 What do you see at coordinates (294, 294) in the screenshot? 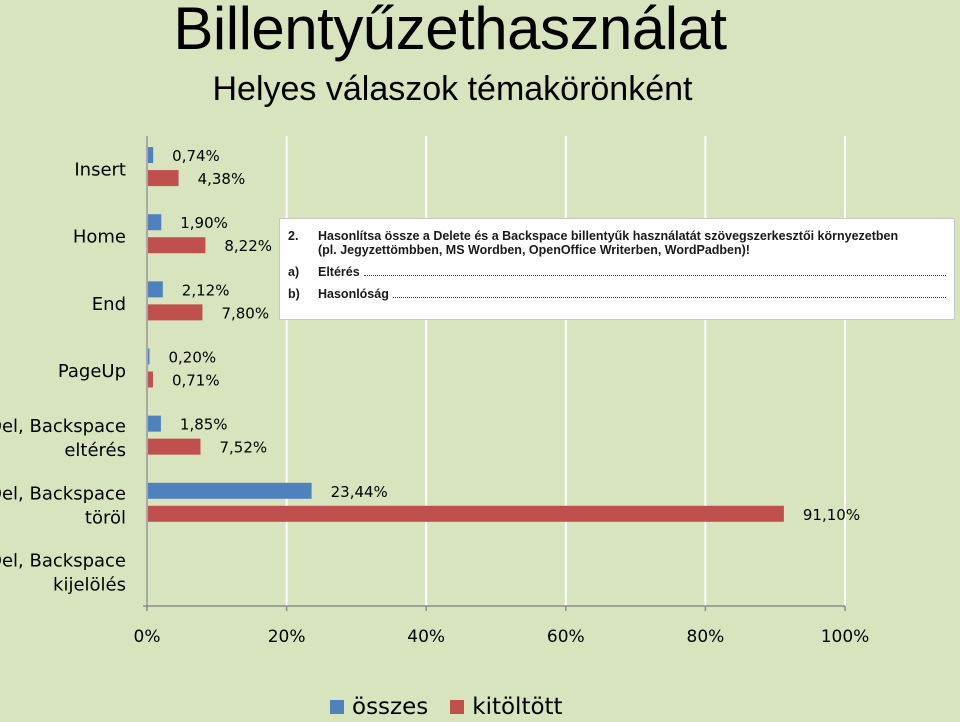
I see `option-b-letter: b)` at bounding box center [294, 294].